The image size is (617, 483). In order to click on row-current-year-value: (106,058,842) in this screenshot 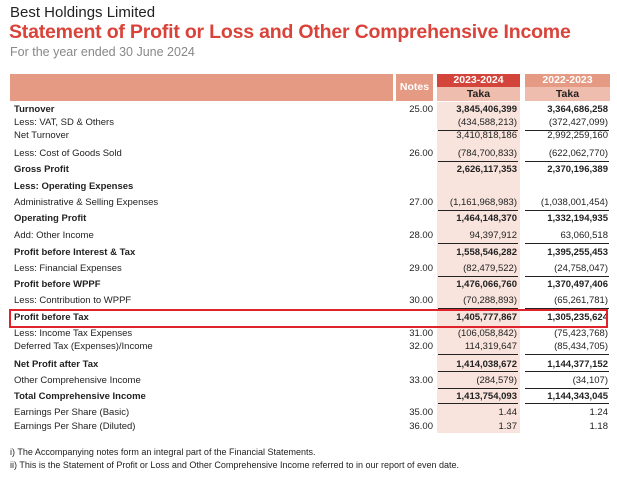, I will do `click(487, 333)`.